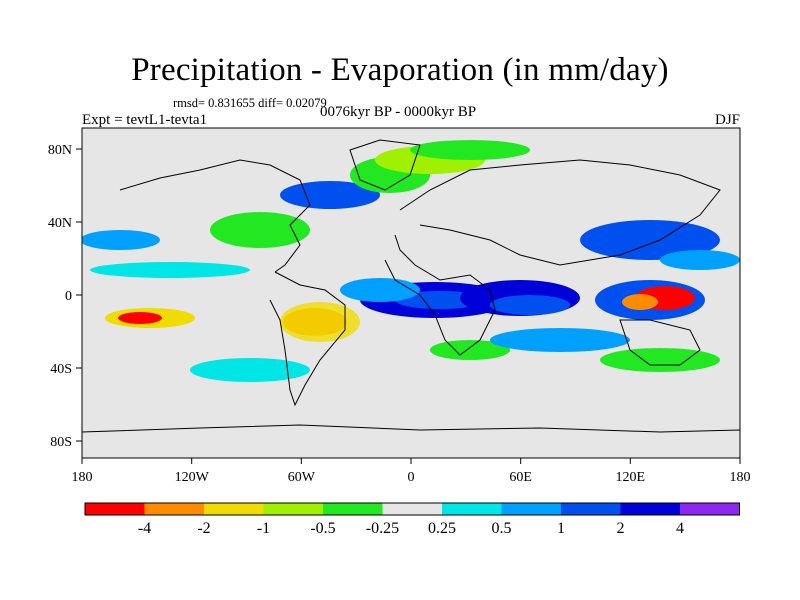 The image size is (800, 600). What do you see at coordinates (530, 305) in the screenshot?
I see `indian-ocean-core` at bounding box center [530, 305].